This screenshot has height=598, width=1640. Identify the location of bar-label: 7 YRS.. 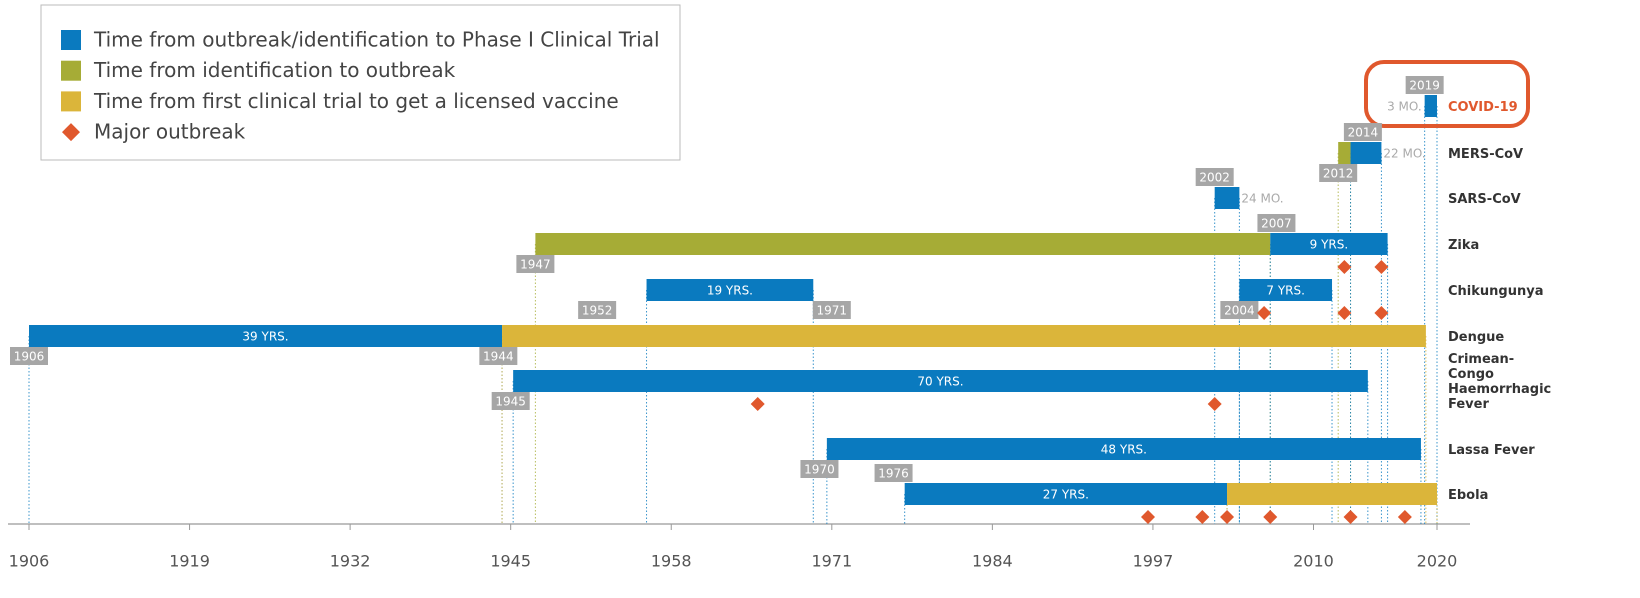
(1285, 291).